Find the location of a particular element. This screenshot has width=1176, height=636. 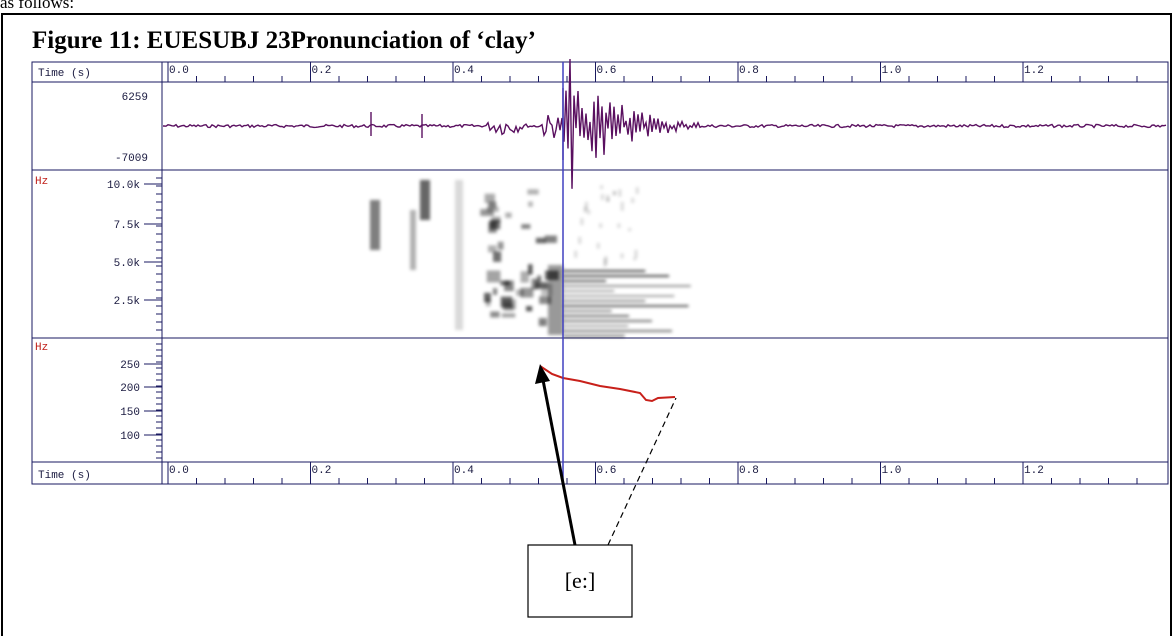

intro-text: as follows: is located at coordinates (37, 6).